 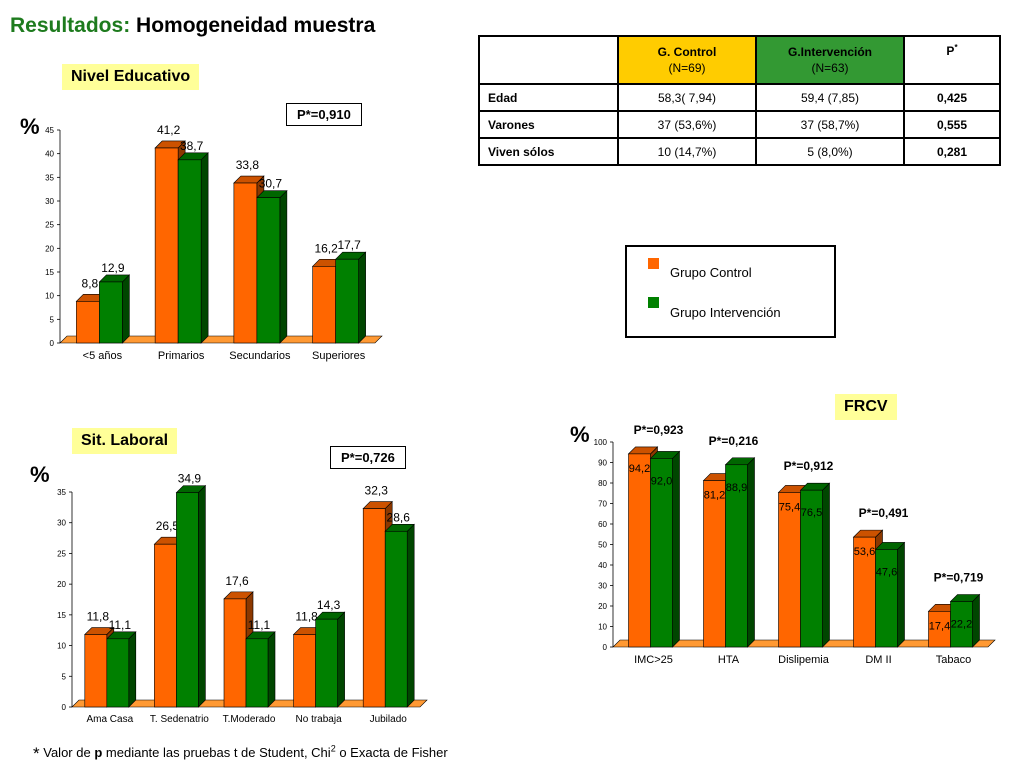 What do you see at coordinates (98, 617) in the screenshot?
I see `chart-lab-value-label-control: 11,8` at bounding box center [98, 617].